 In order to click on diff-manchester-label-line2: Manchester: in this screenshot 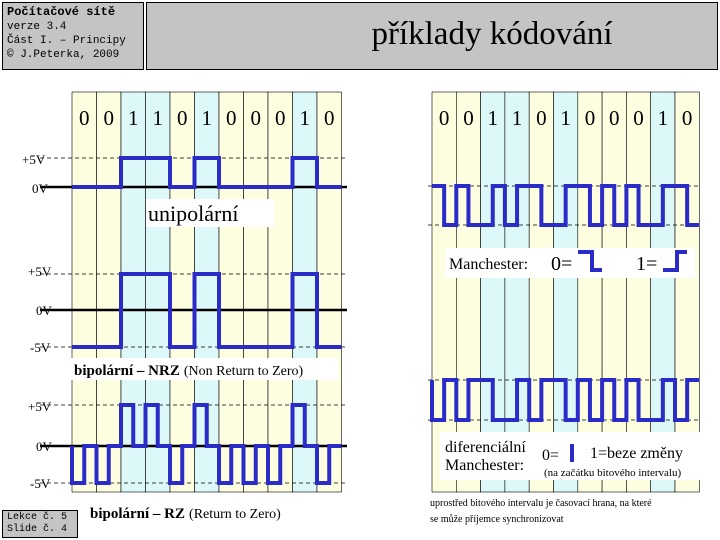, I will do `click(484, 465)`.